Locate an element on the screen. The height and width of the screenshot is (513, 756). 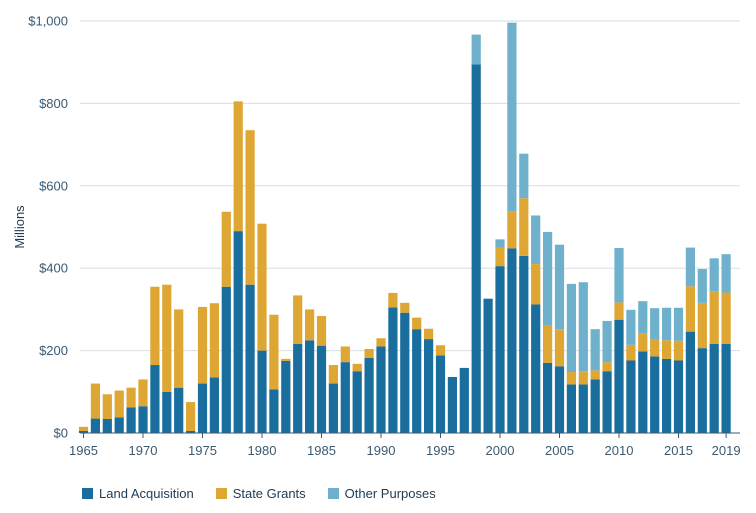
bar-state-grants-2015 is located at coordinates (678, 350).